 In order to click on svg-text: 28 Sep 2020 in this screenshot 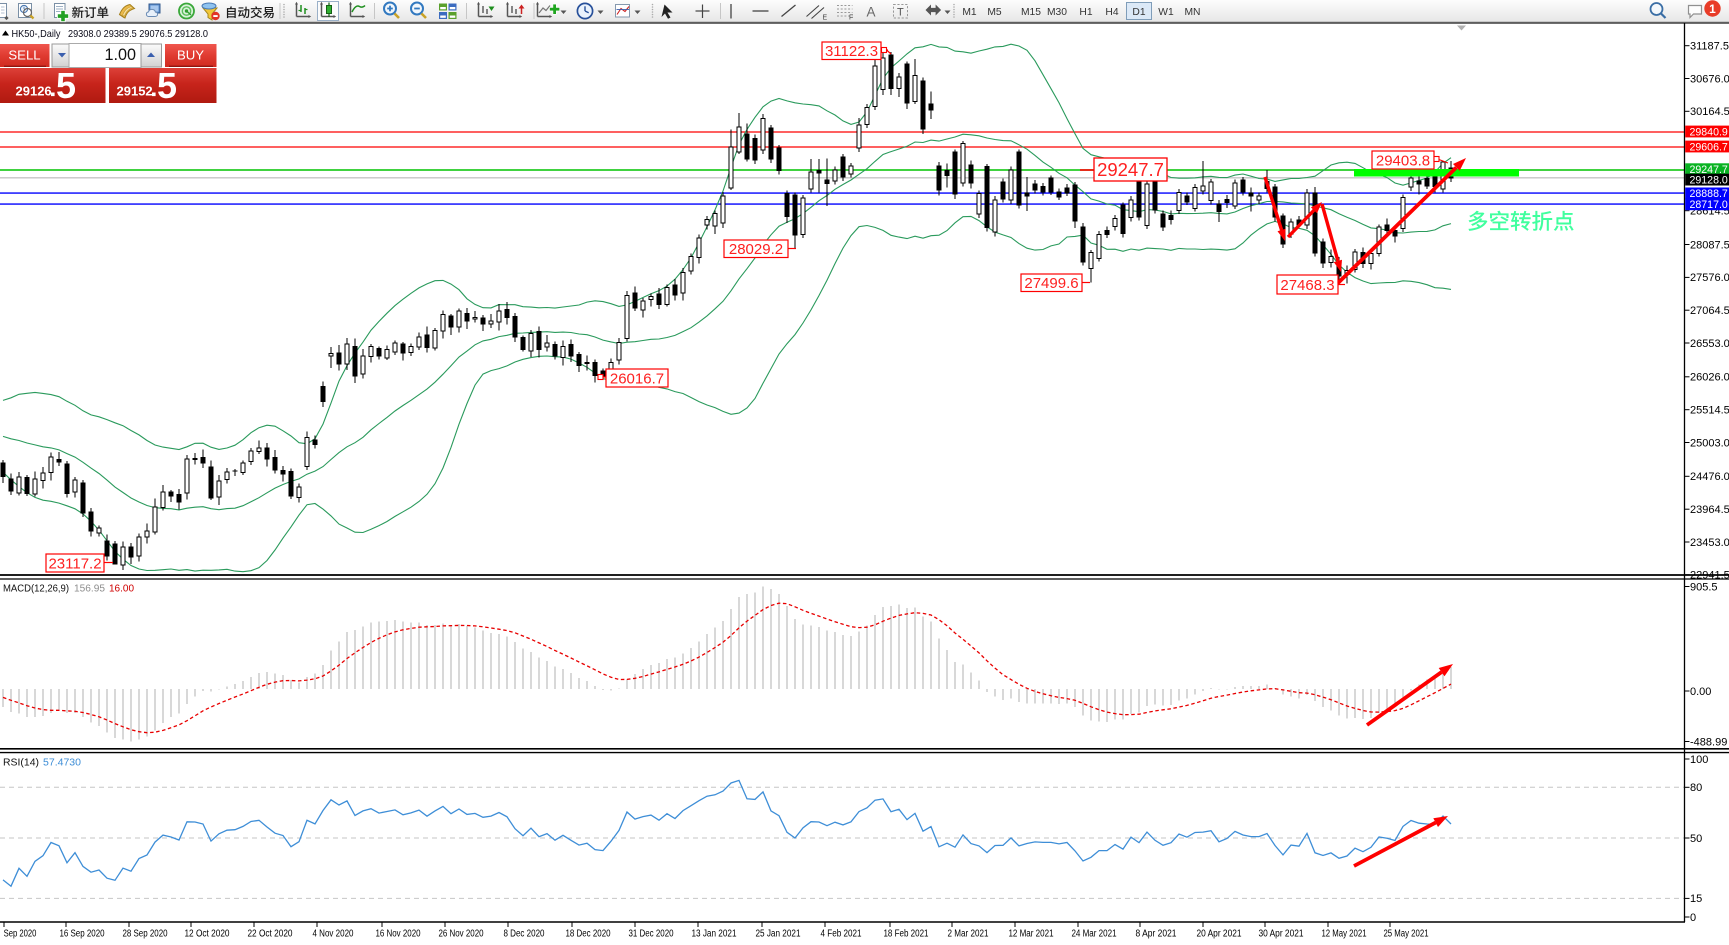, I will do `click(145, 934)`.